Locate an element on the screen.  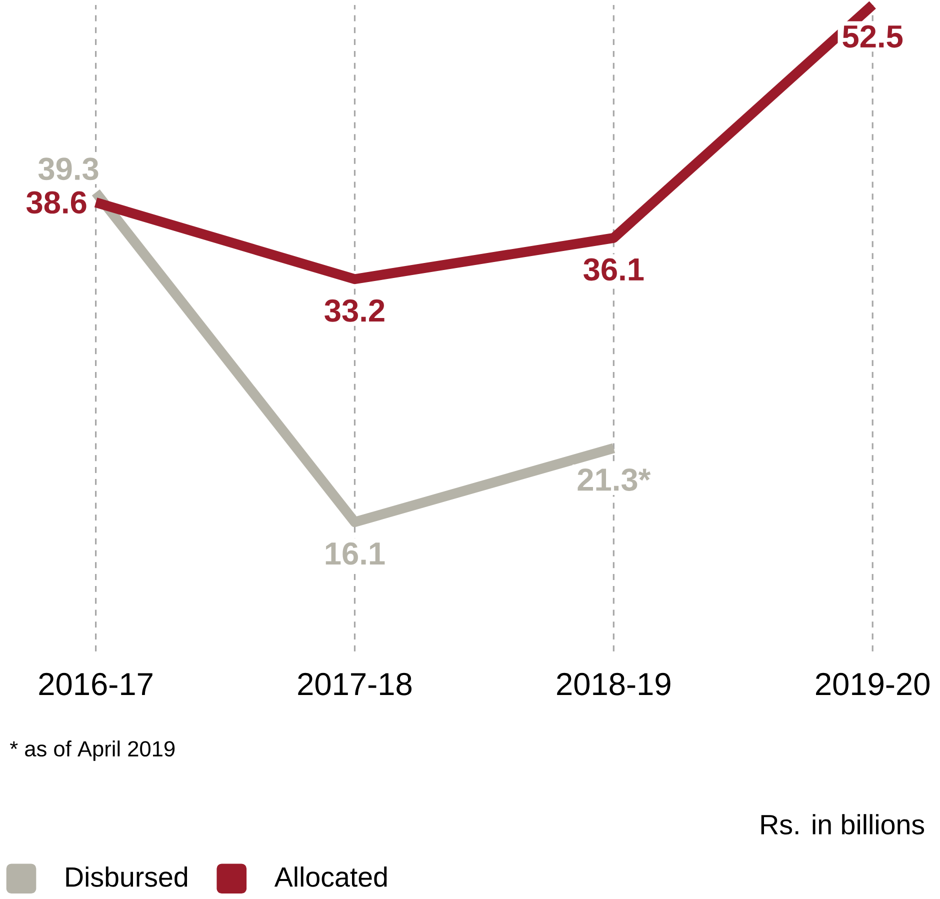
data-label: 52.5 is located at coordinates (872, 36).